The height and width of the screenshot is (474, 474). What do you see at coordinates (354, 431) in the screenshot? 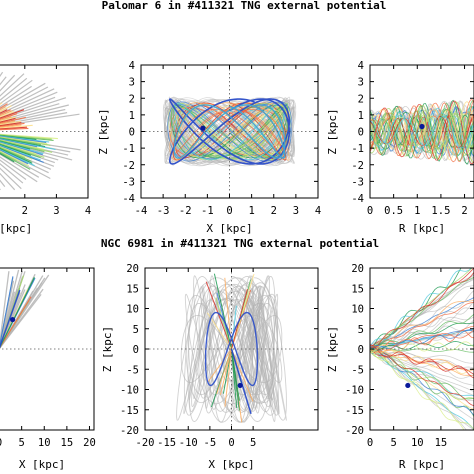
I see `y-tick-label: -20` at bounding box center [354, 431].